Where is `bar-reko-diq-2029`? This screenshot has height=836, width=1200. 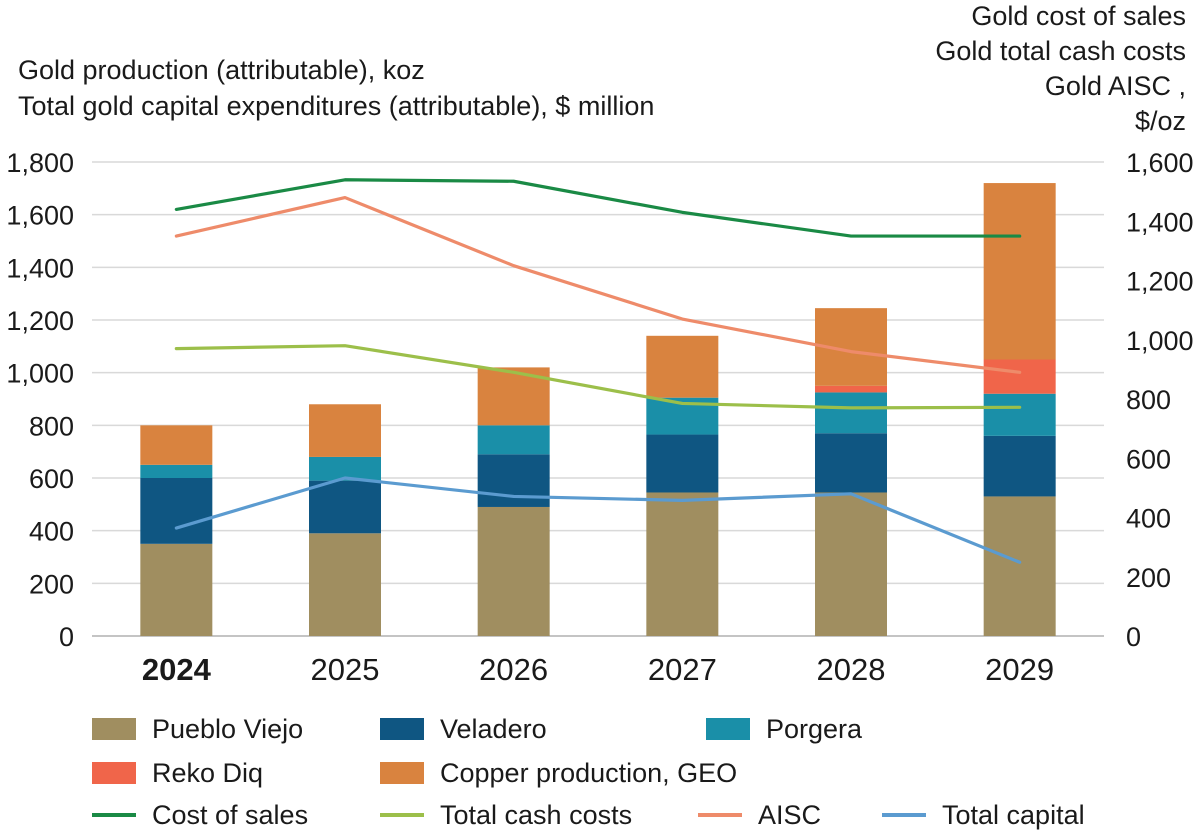
bar-reko-diq-2029 is located at coordinates (1019, 376).